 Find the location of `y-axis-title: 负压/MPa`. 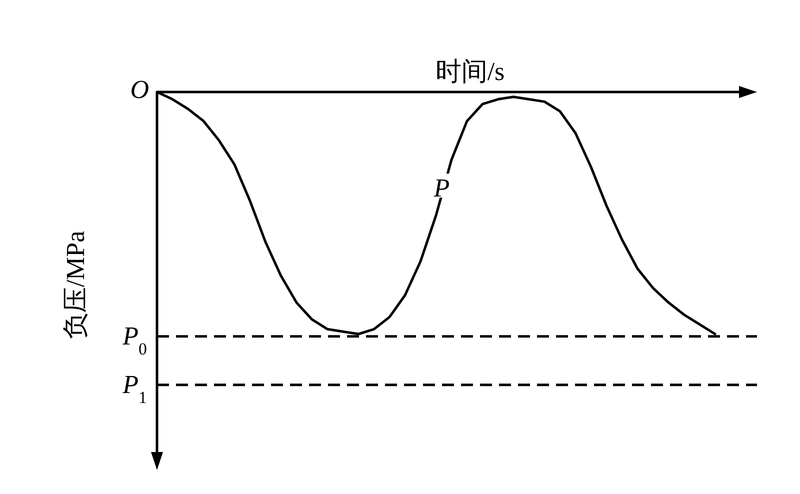

y-axis-title: 负压/MPa is located at coordinates (75, 285).